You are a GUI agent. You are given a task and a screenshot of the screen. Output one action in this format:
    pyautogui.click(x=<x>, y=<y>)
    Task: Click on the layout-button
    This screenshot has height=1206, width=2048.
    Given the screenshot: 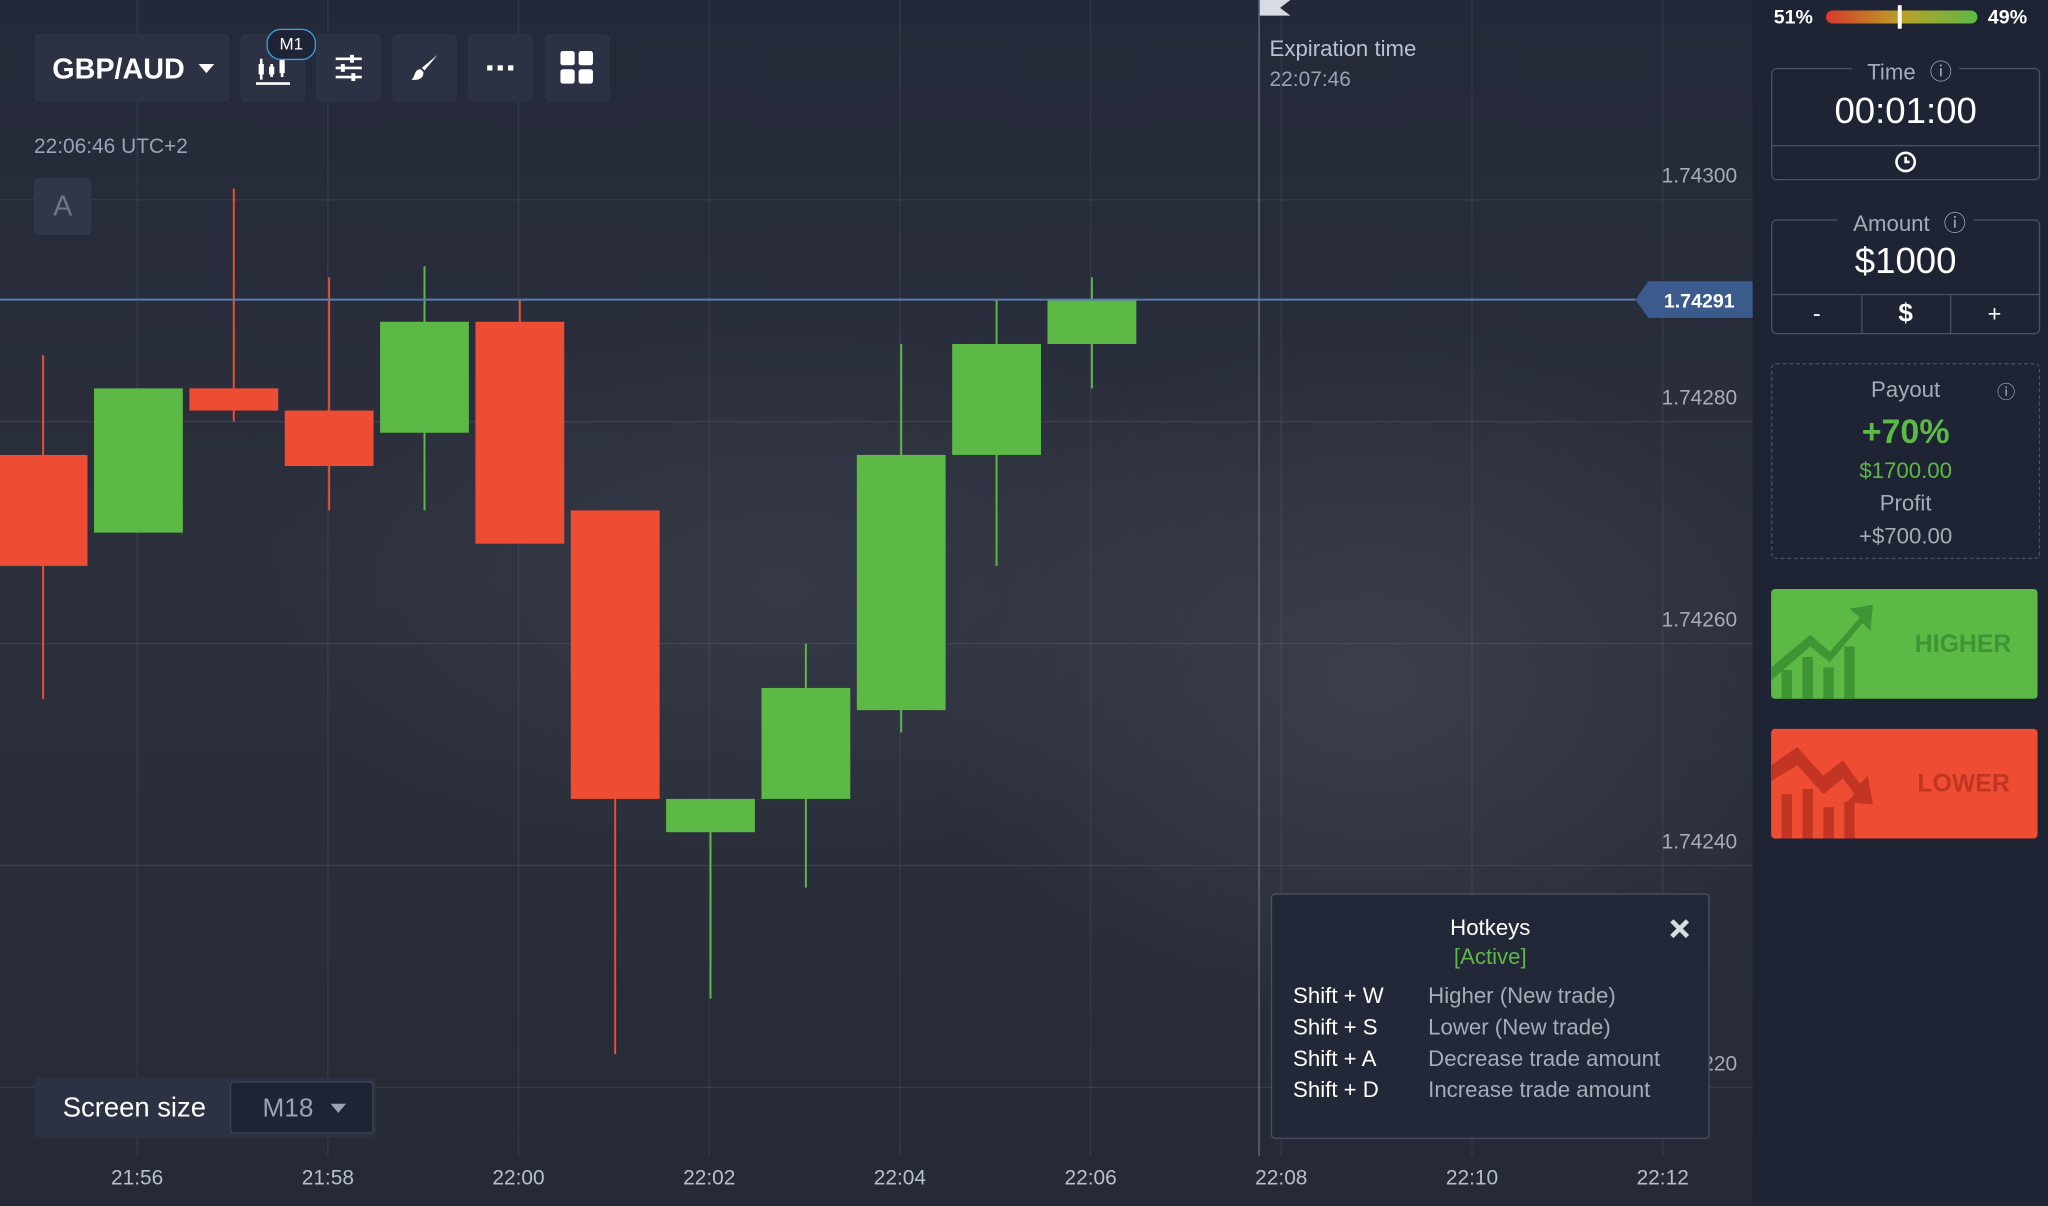 What is the action you would take?
    pyautogui.click(x=577, y=67)
    